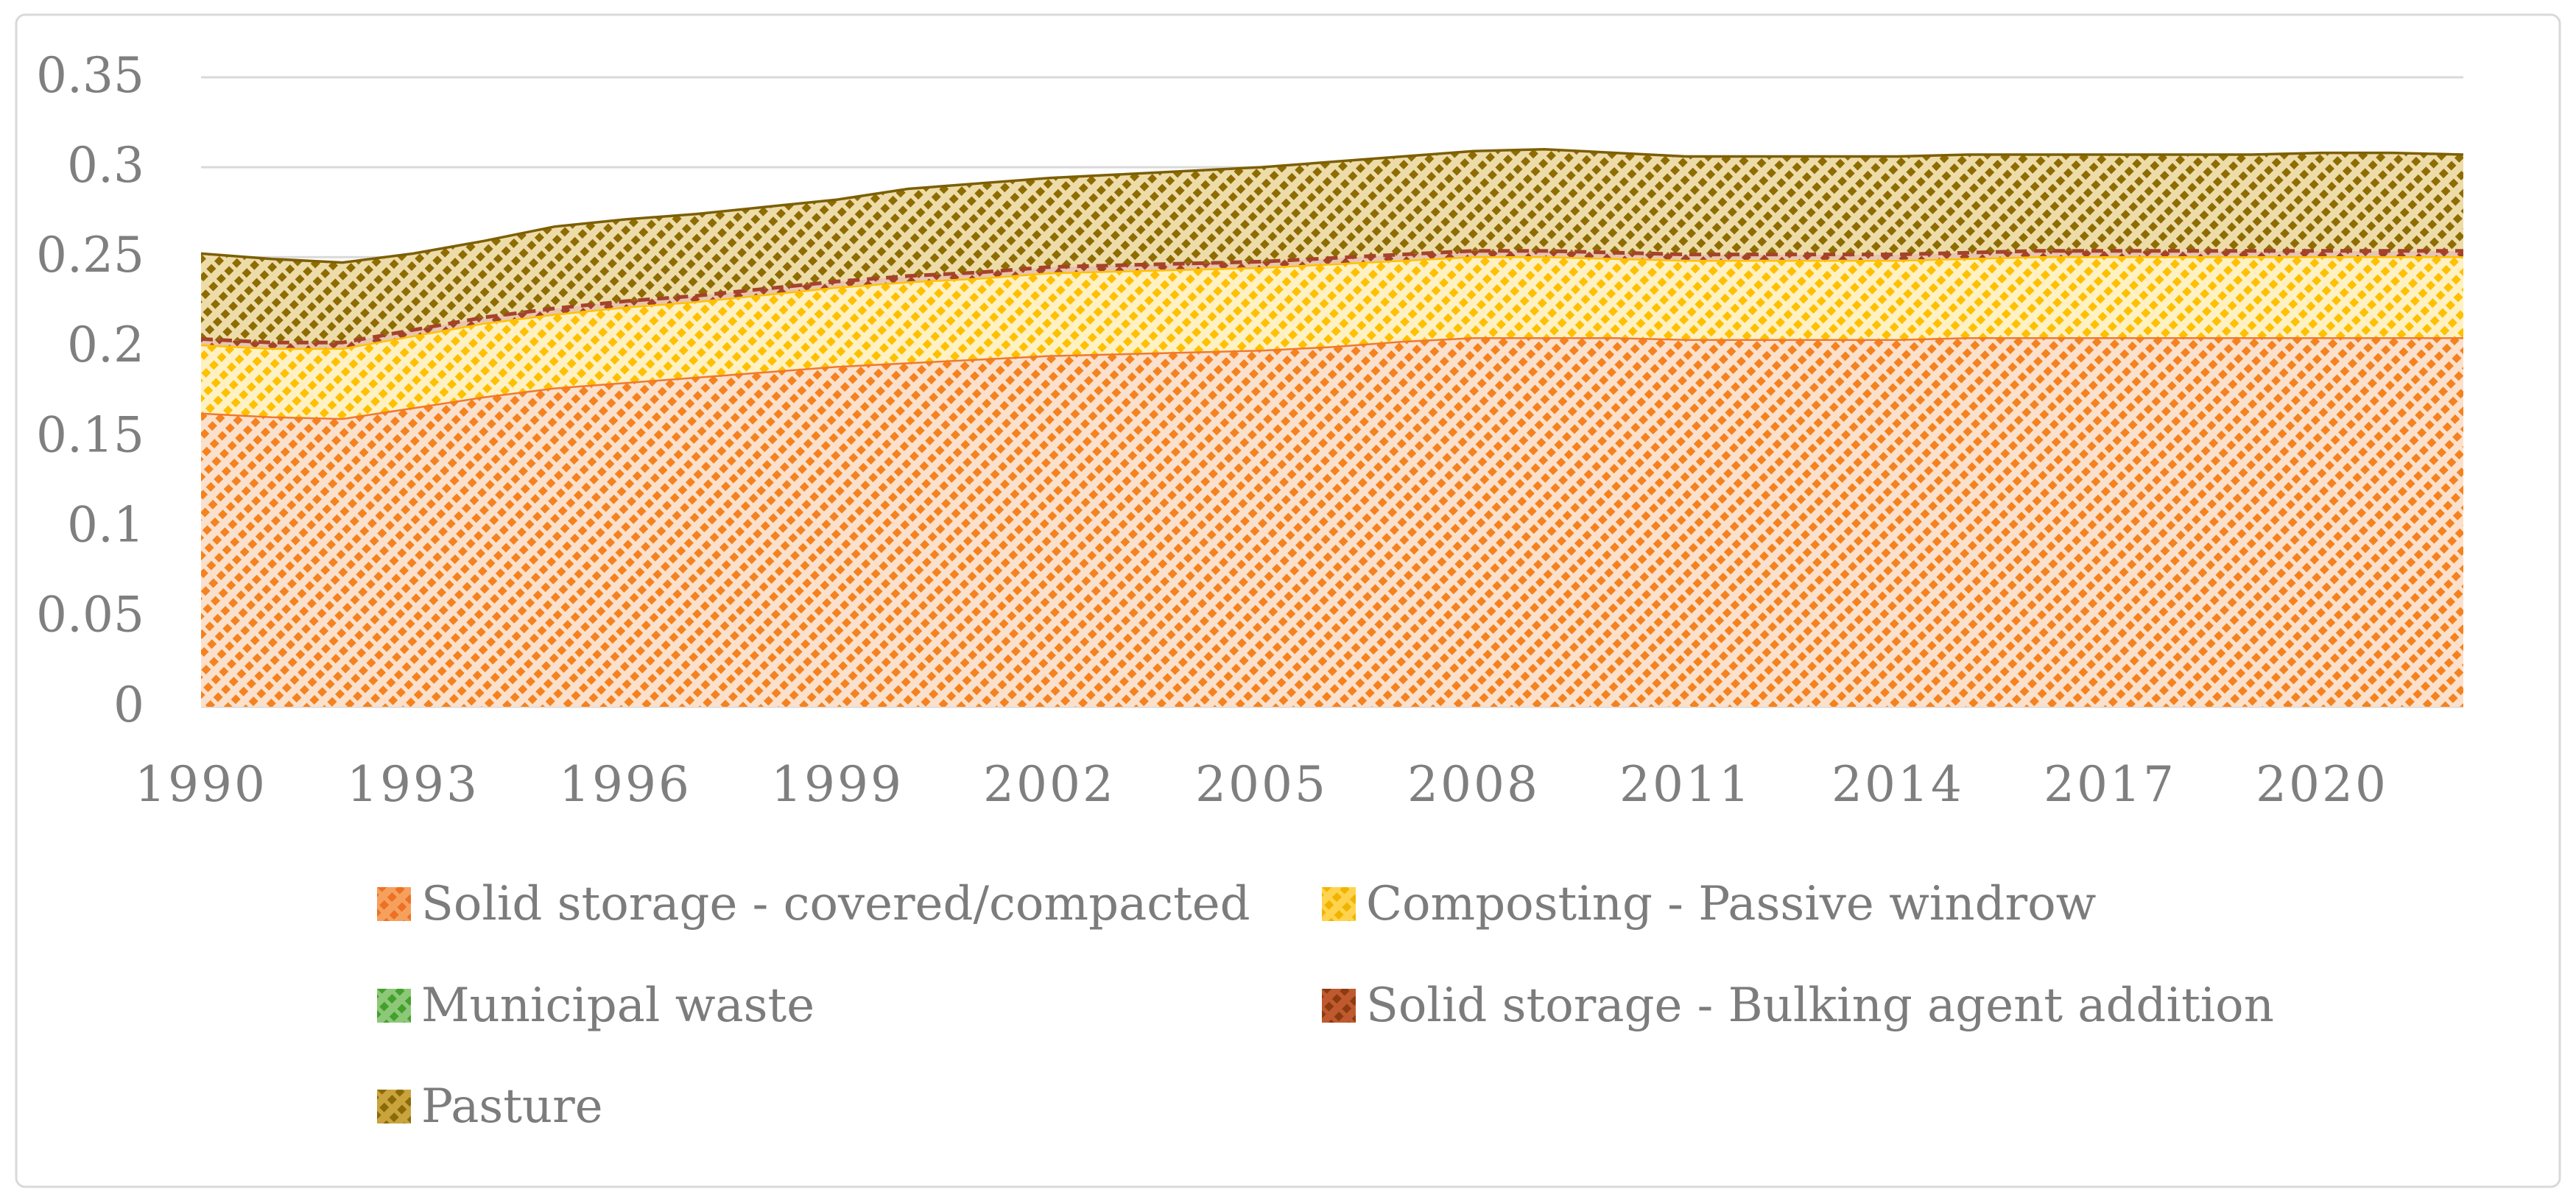 The image size is (2576, 1203). What do you see at coordinates (90, 75) in the screenshot?
I see `y-axis-label: 0.35` at bounding box center [90, 75].